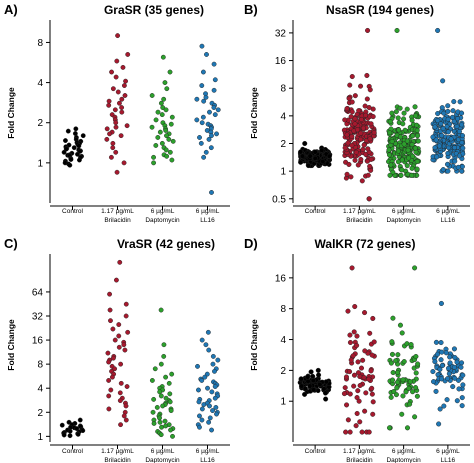 This screenshot has height=463, width=474. What do you see at coordinates (359, 451) in the screenshot?
I see `x-tick-label: 1.17 µg/mL` at bounding box center [359, 451].